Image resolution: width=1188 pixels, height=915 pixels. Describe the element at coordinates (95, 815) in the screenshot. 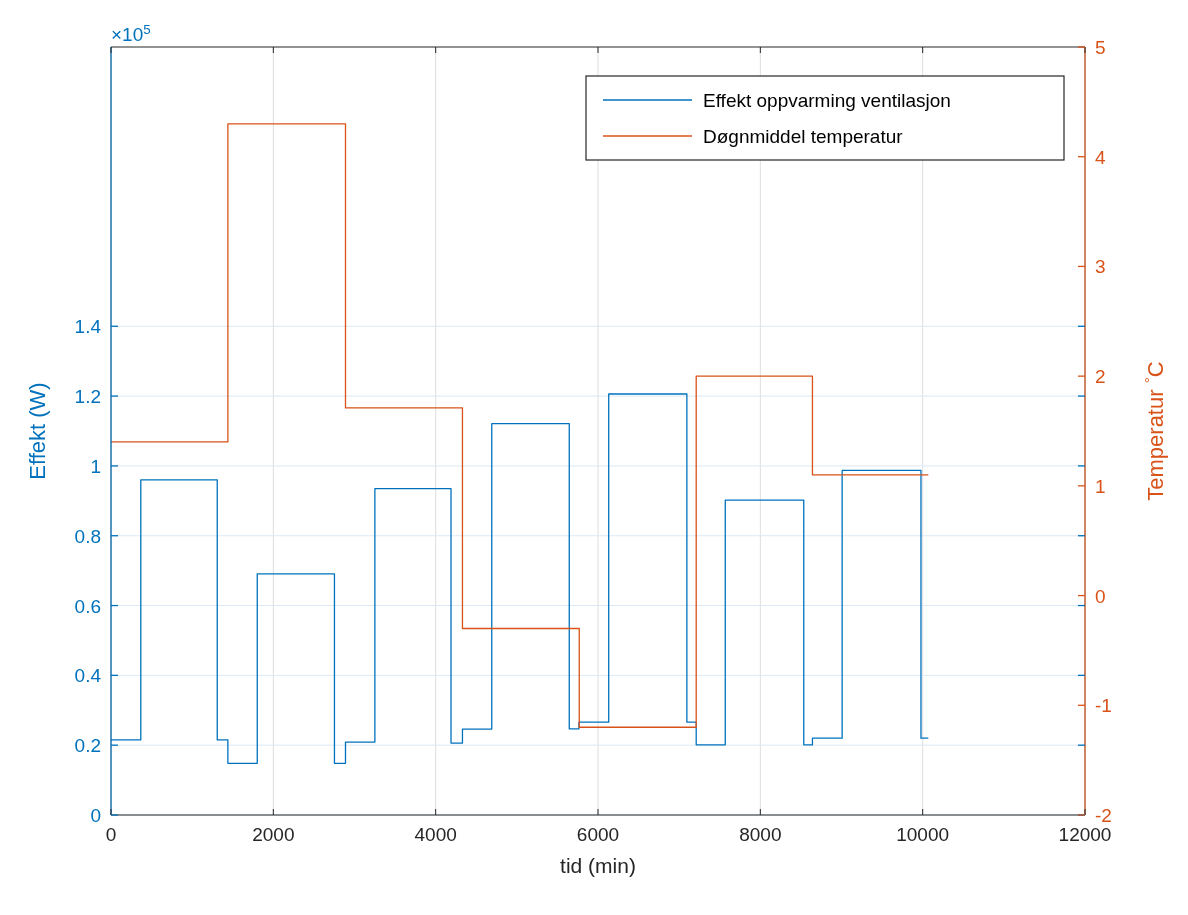

I see `y-tick-label: 0` at that location.